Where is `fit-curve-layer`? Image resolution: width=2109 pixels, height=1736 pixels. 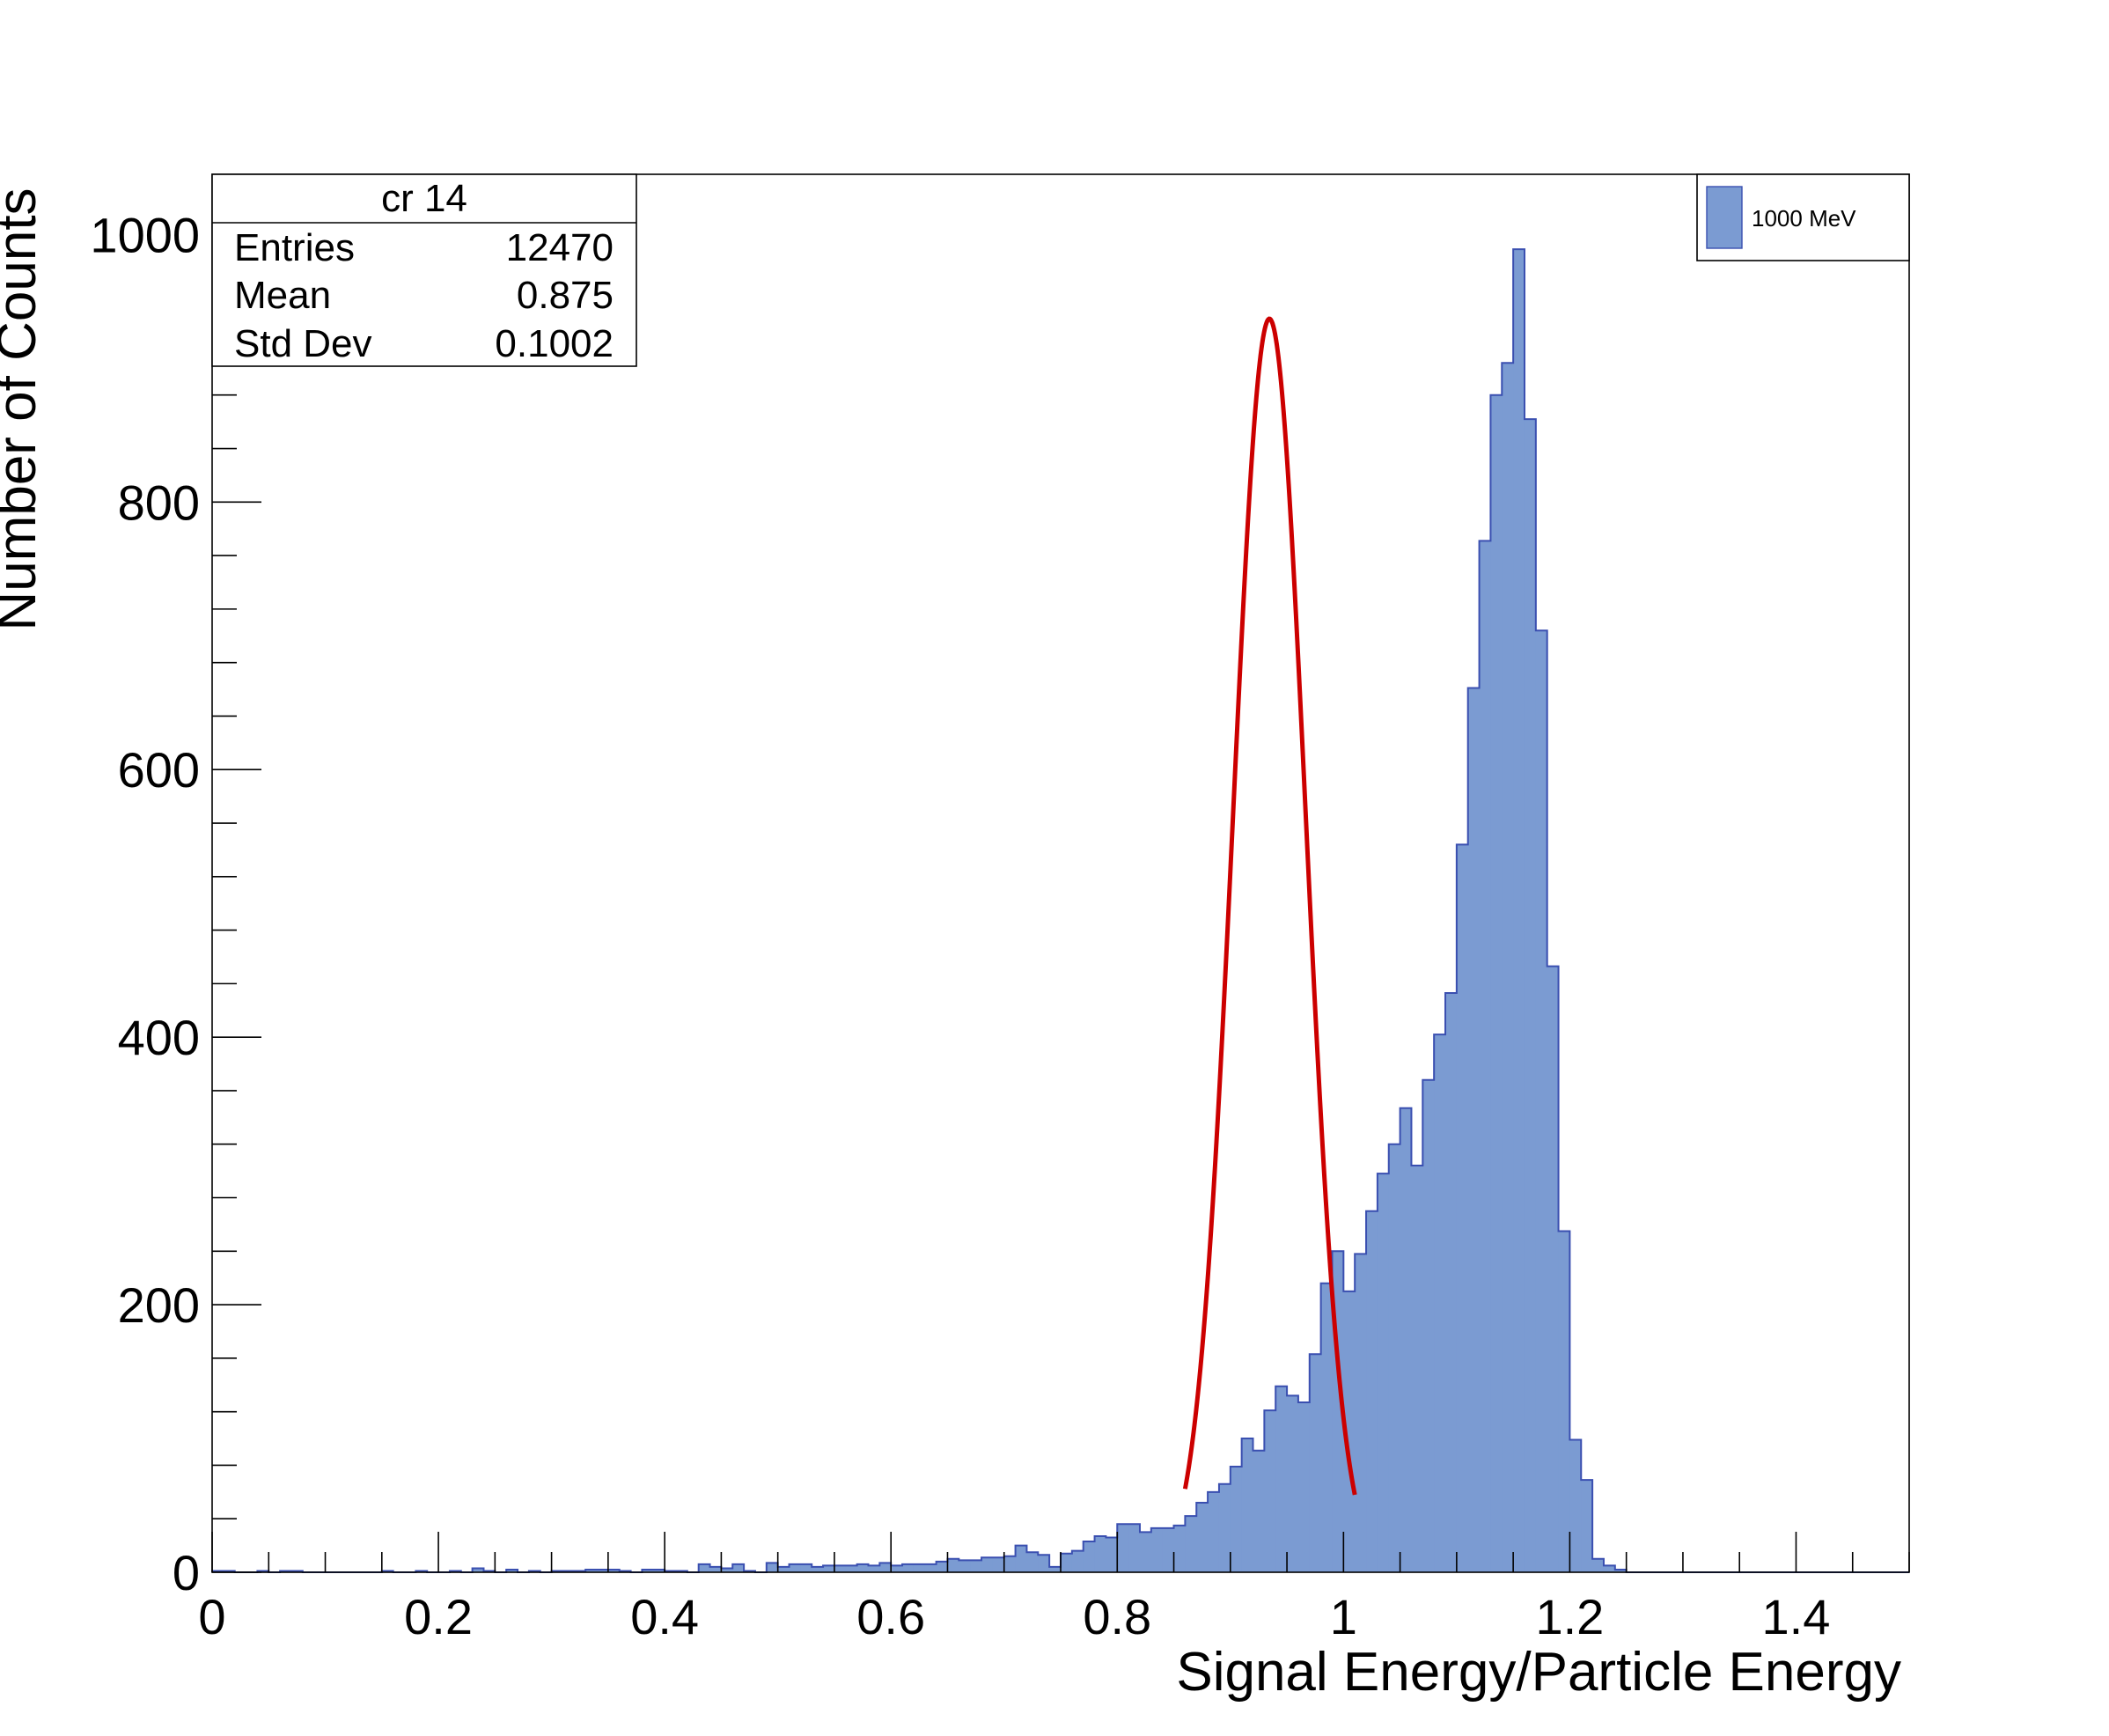
fit-curve-layer is located at coordinates (1269, 906).